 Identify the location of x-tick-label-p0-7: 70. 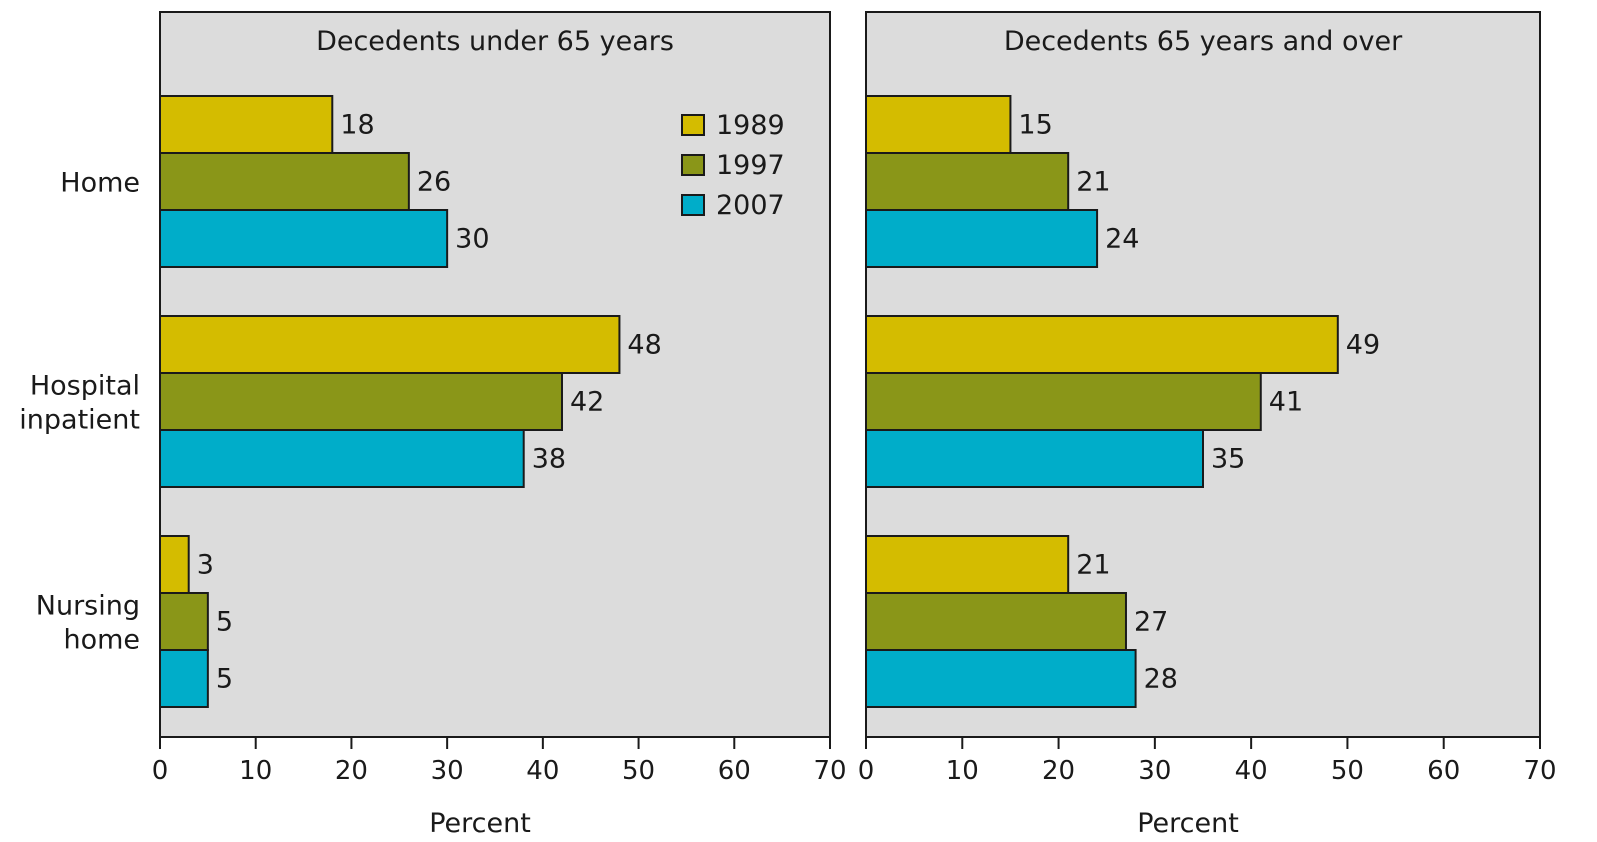
(829, 771).